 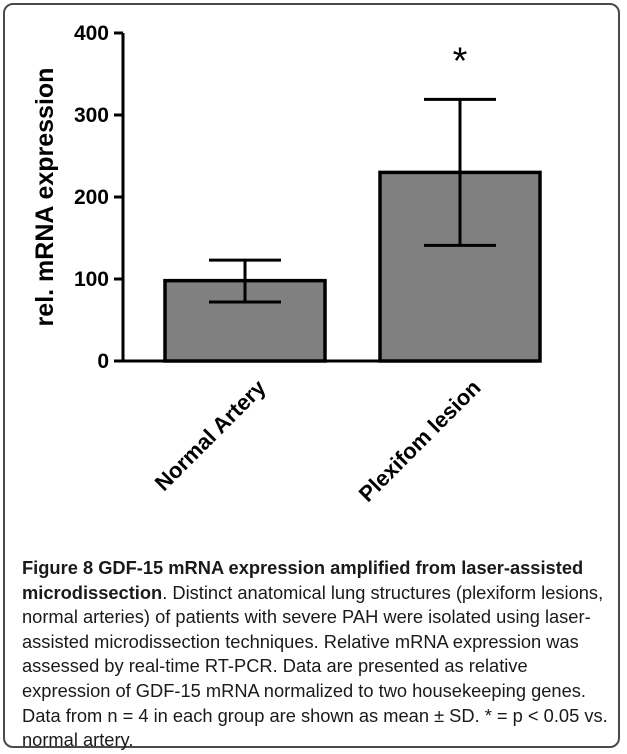 I want to click on significance-marker: *, so click(x=460, y=61).